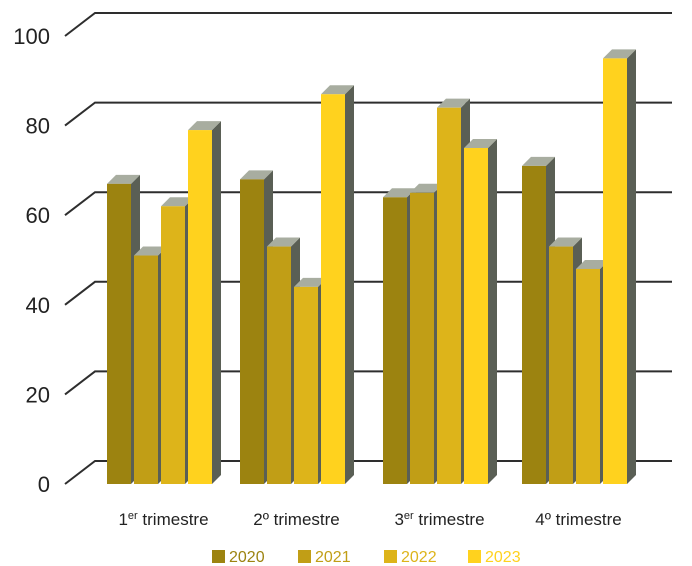  What do you see at coordinates (366, 557) in the screenshot?
I see `legend: 2020 2021 2022 2023` at bounding box center [366, 557].